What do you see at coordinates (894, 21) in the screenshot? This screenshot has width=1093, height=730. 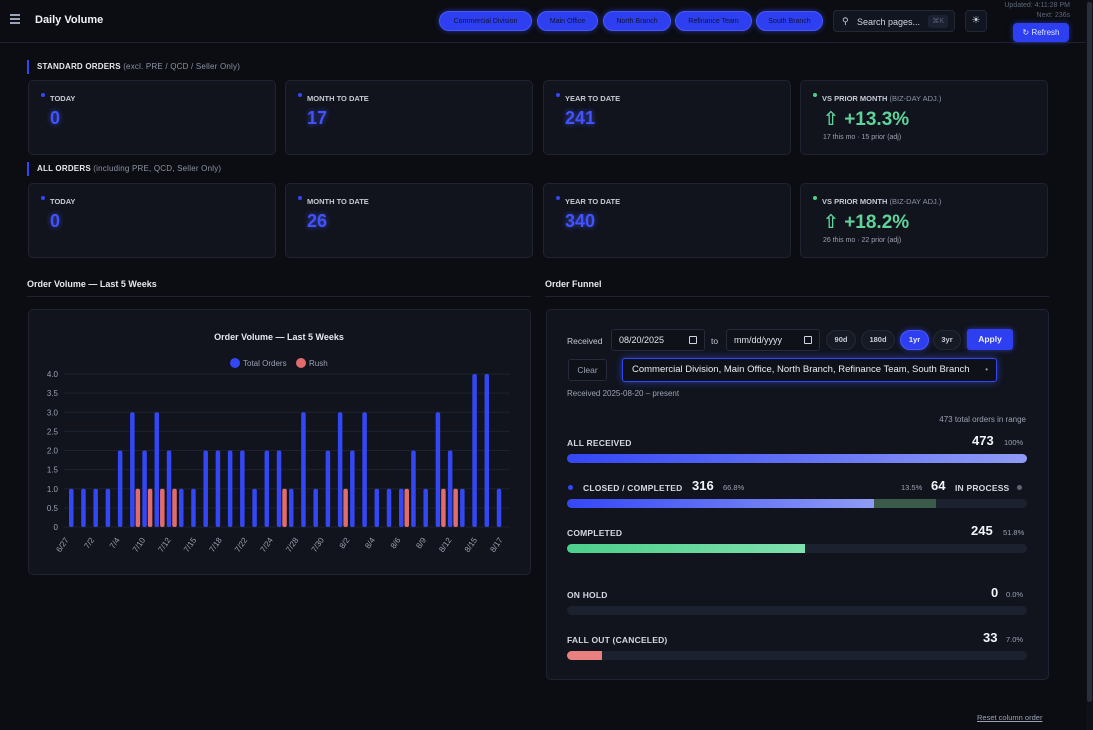 I see `search-input: ⚲ Search pages... ⌘K` at bounding box center [894, 21].